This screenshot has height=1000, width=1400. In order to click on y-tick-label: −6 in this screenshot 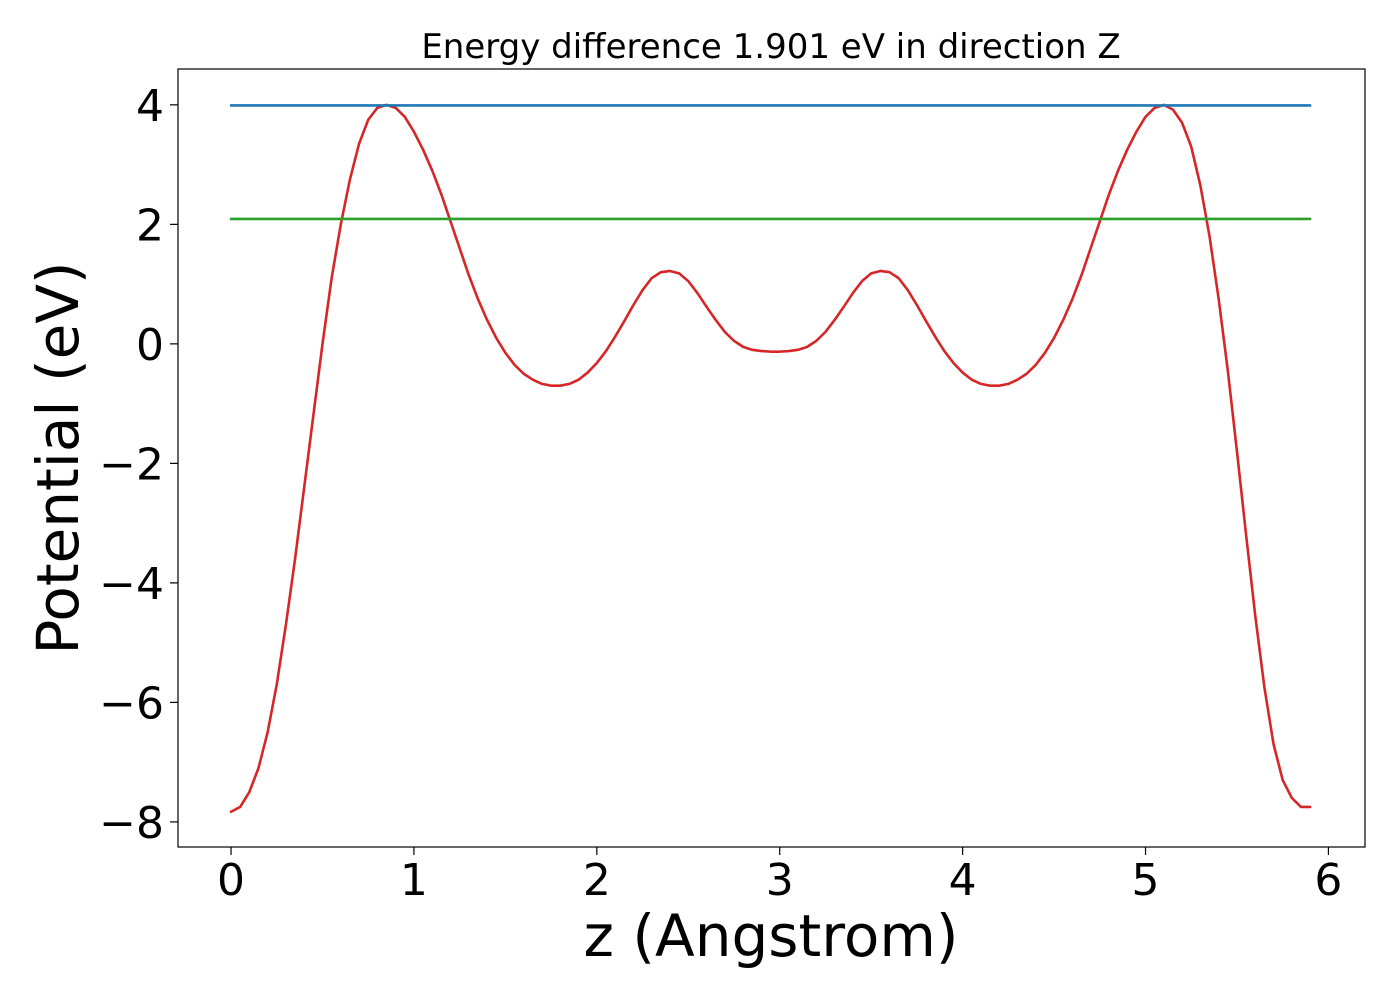, I will do `click(131, 703)`.